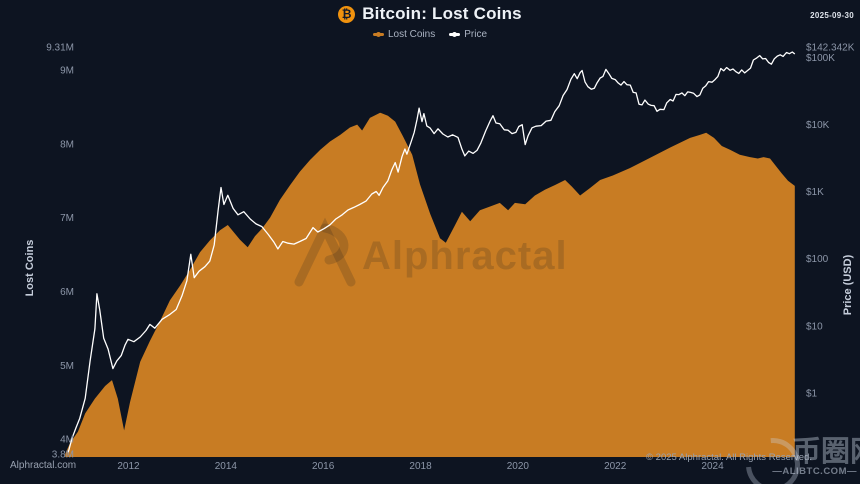 This screenshot has height=484, width=860. Describe the element at coordinates (67, 292) in the screenshot. I see `left-tick-label: 6M` at that location.